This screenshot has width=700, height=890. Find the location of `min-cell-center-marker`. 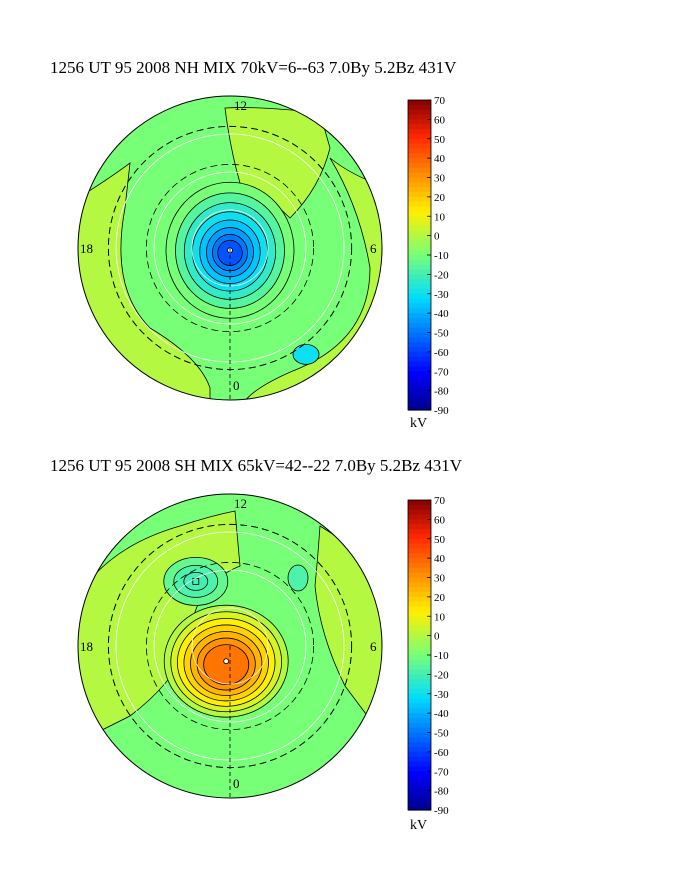

min-cell-center-marker is located at coordinates (196, 581).